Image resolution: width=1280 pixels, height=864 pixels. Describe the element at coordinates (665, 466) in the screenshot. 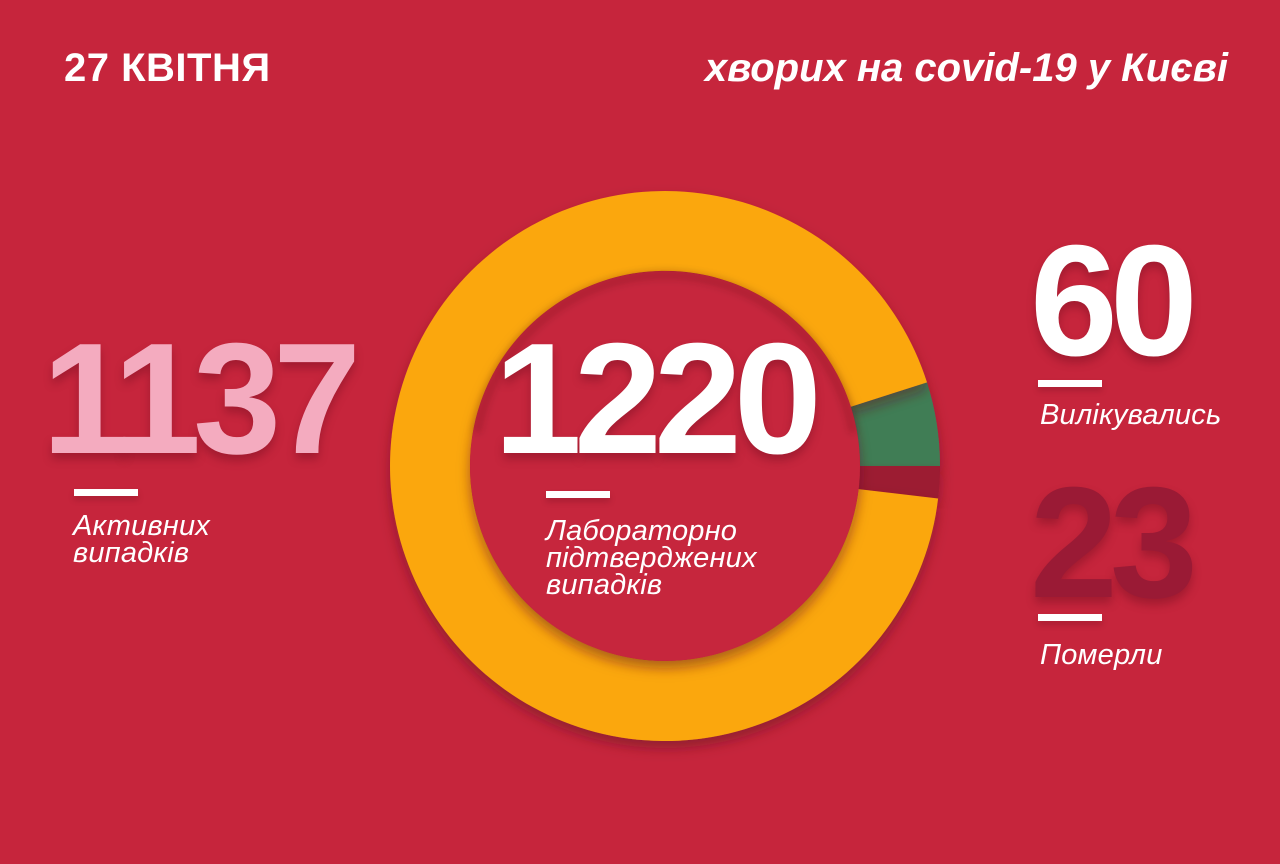

I see `donut-center-disc` at that location.